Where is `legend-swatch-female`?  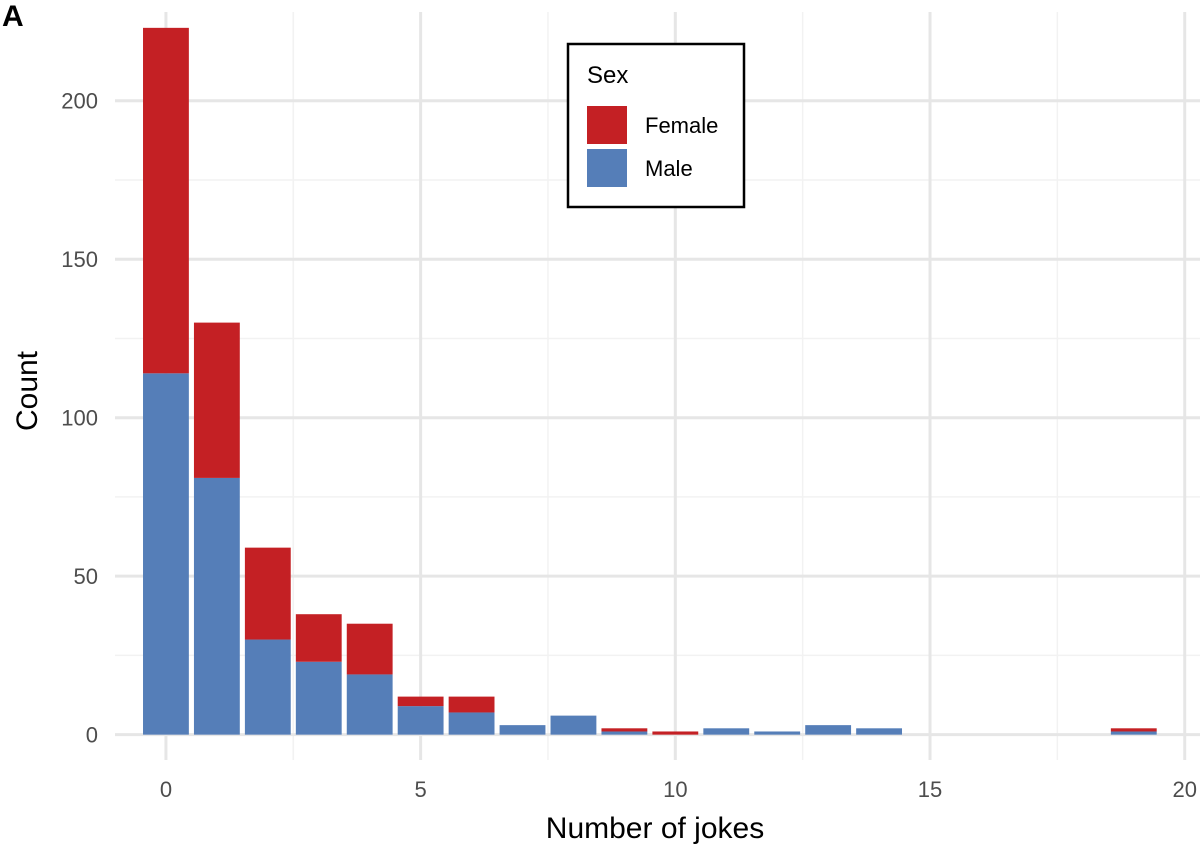
legend-swatch-female is located at coordinates (607, 125).